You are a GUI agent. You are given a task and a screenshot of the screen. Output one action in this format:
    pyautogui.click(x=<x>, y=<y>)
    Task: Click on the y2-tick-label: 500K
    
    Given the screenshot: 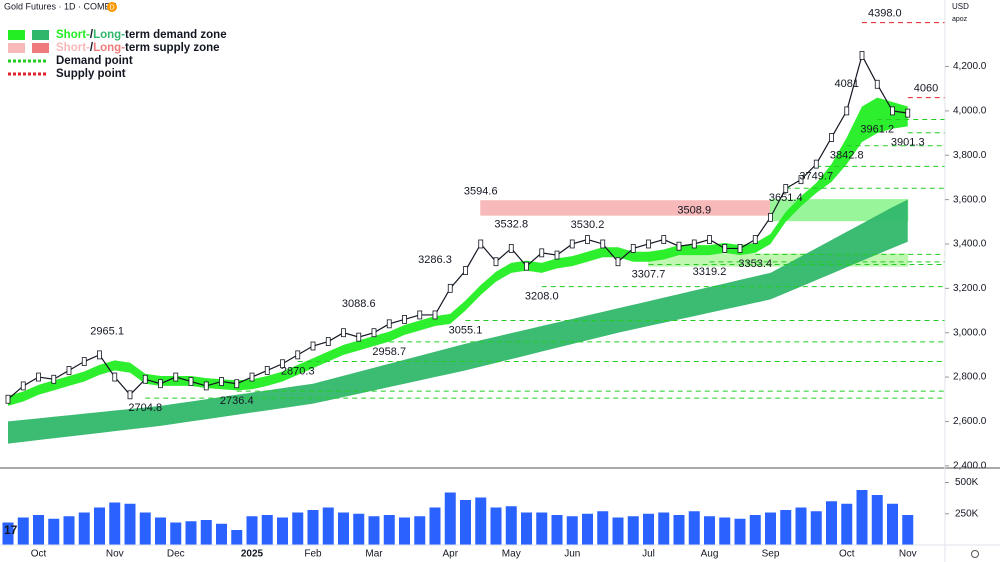 What is the action you would take?
    pyautogui.click(x=967, y=482)
    